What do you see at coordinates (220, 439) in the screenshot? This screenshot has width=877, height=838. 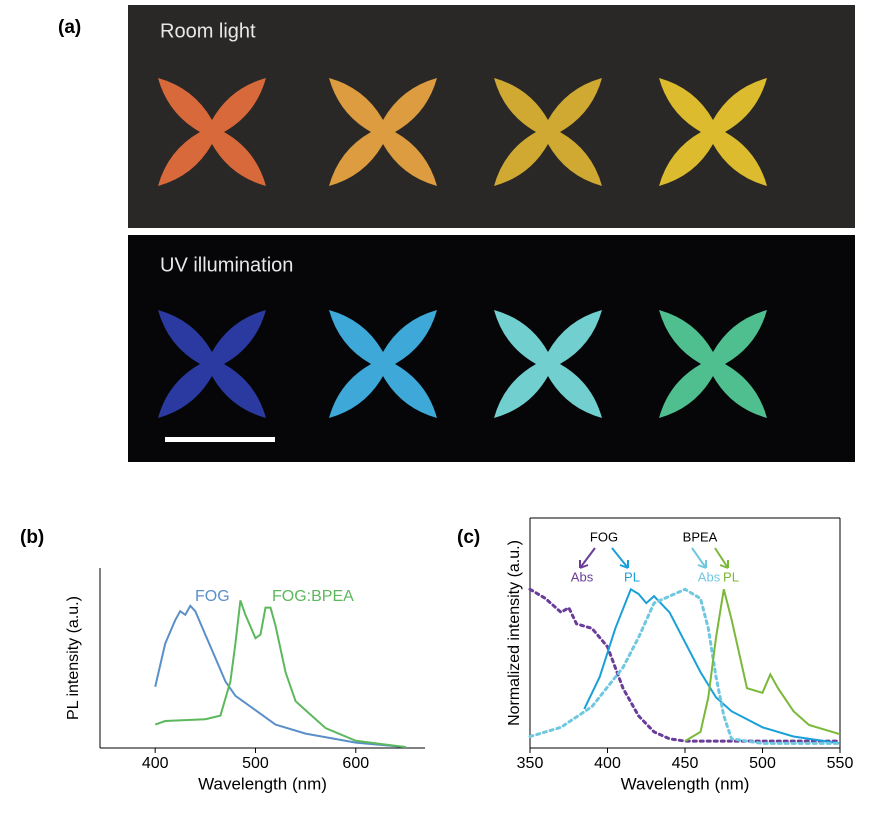 I see `scale-bar` at bounding box center [220, 439].